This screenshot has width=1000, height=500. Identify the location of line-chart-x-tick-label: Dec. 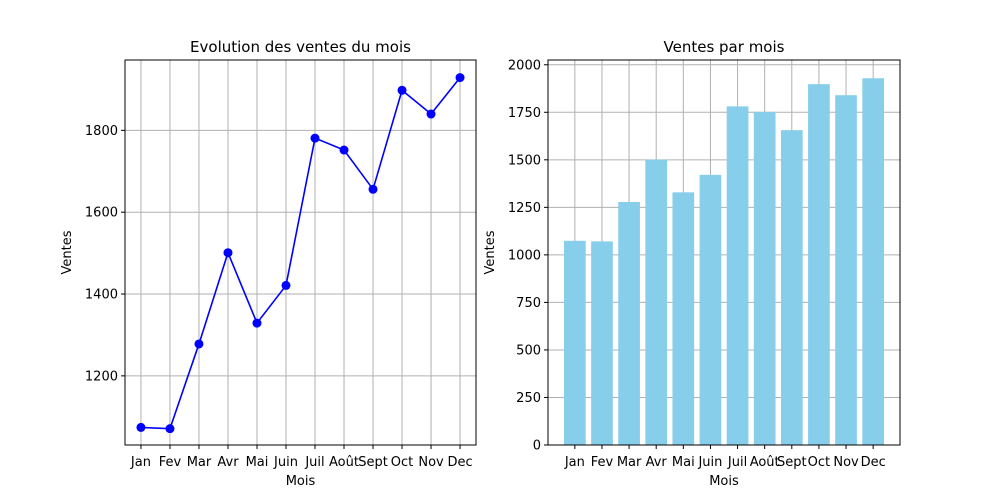
(459, 462).